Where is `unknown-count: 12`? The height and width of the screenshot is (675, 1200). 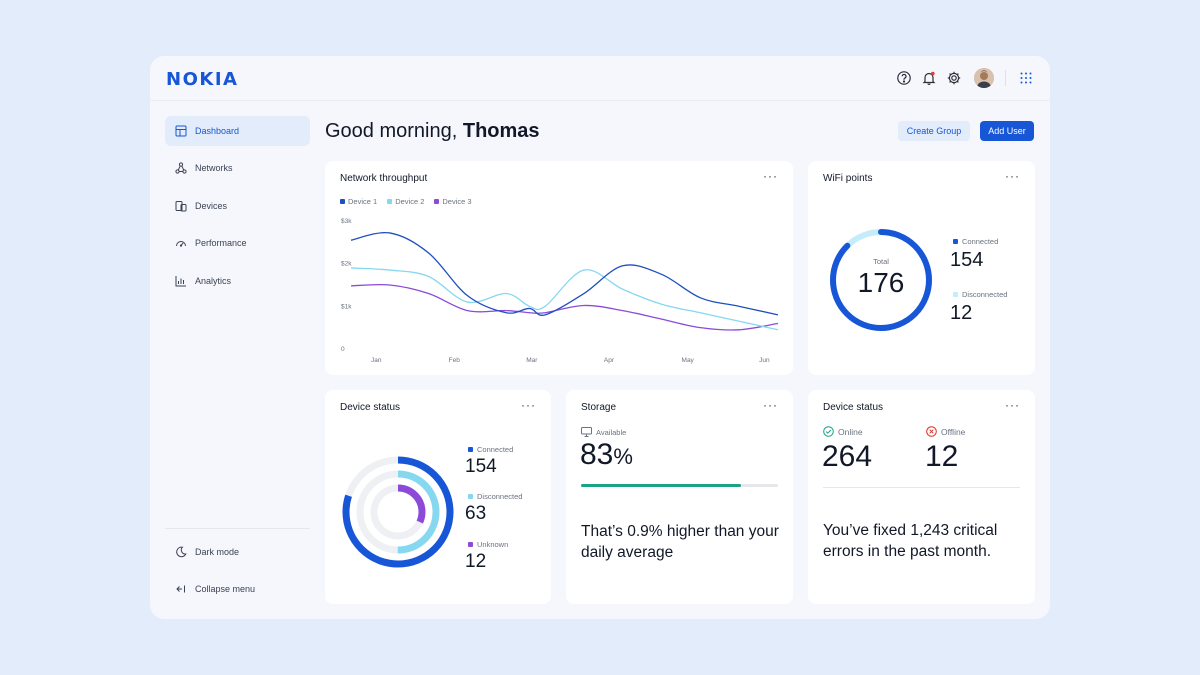
unknown-count: 12 is located at coordinates (476, 561).